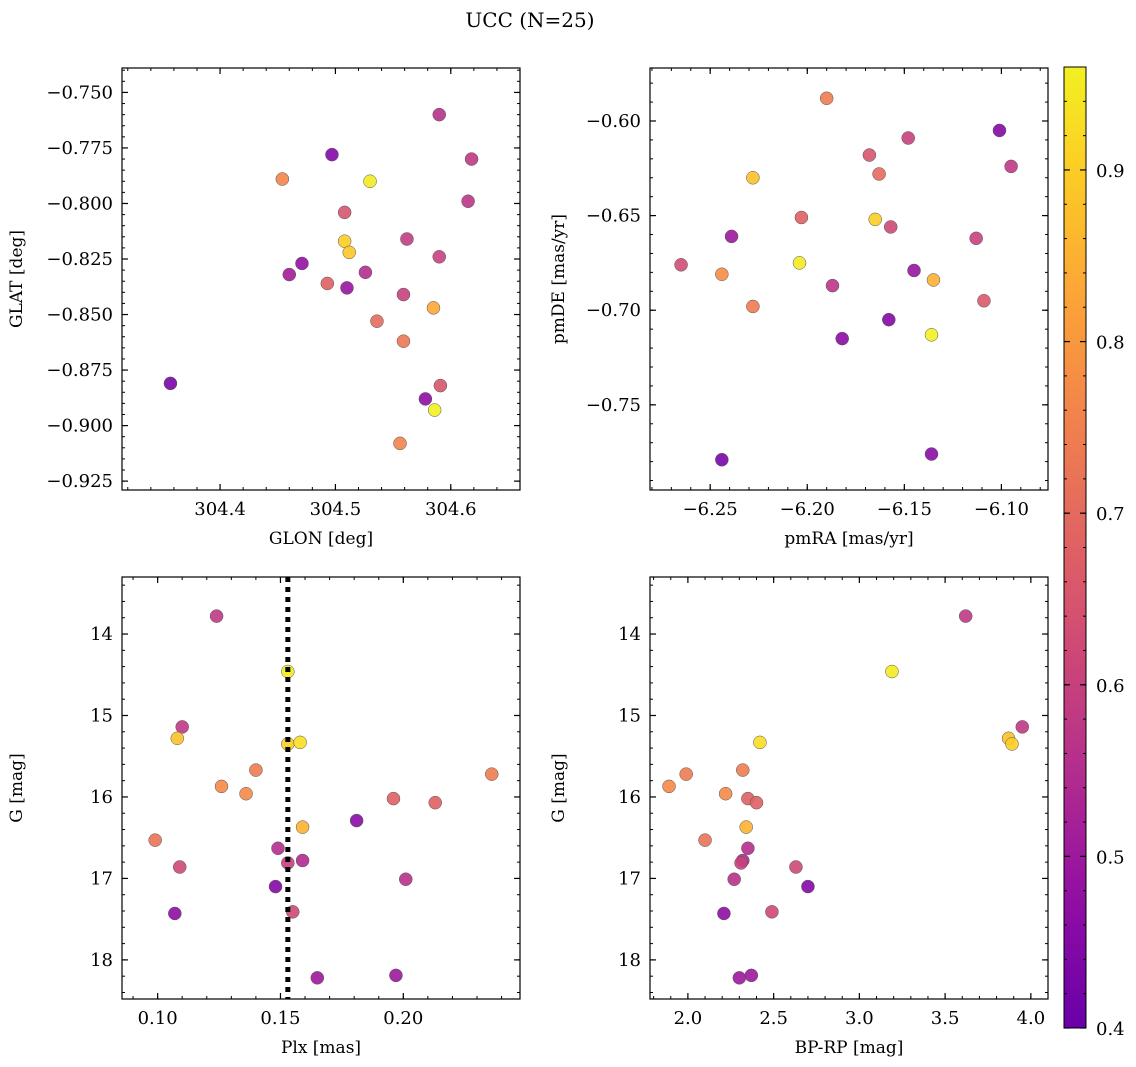 The width and height of the screenshot is (1136, 1067). Describe the element at coordinates (1001, 509) in the screenshot. I see `x-tick-label: −6.10` at that location.